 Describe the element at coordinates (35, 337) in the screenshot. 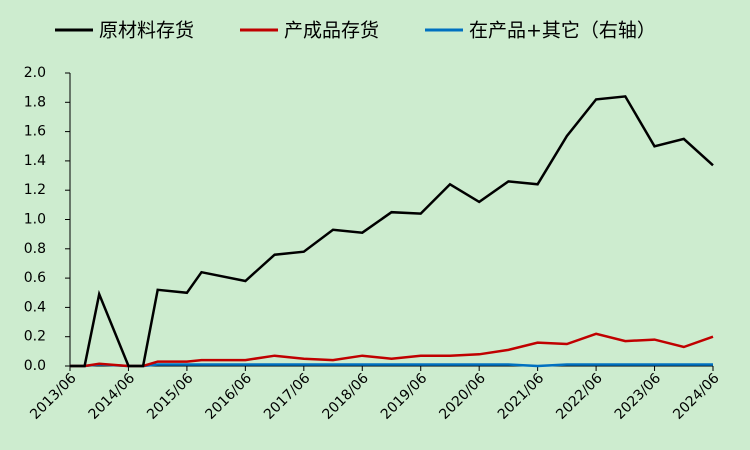

I see `y-tick-label: 0.2` at that location.